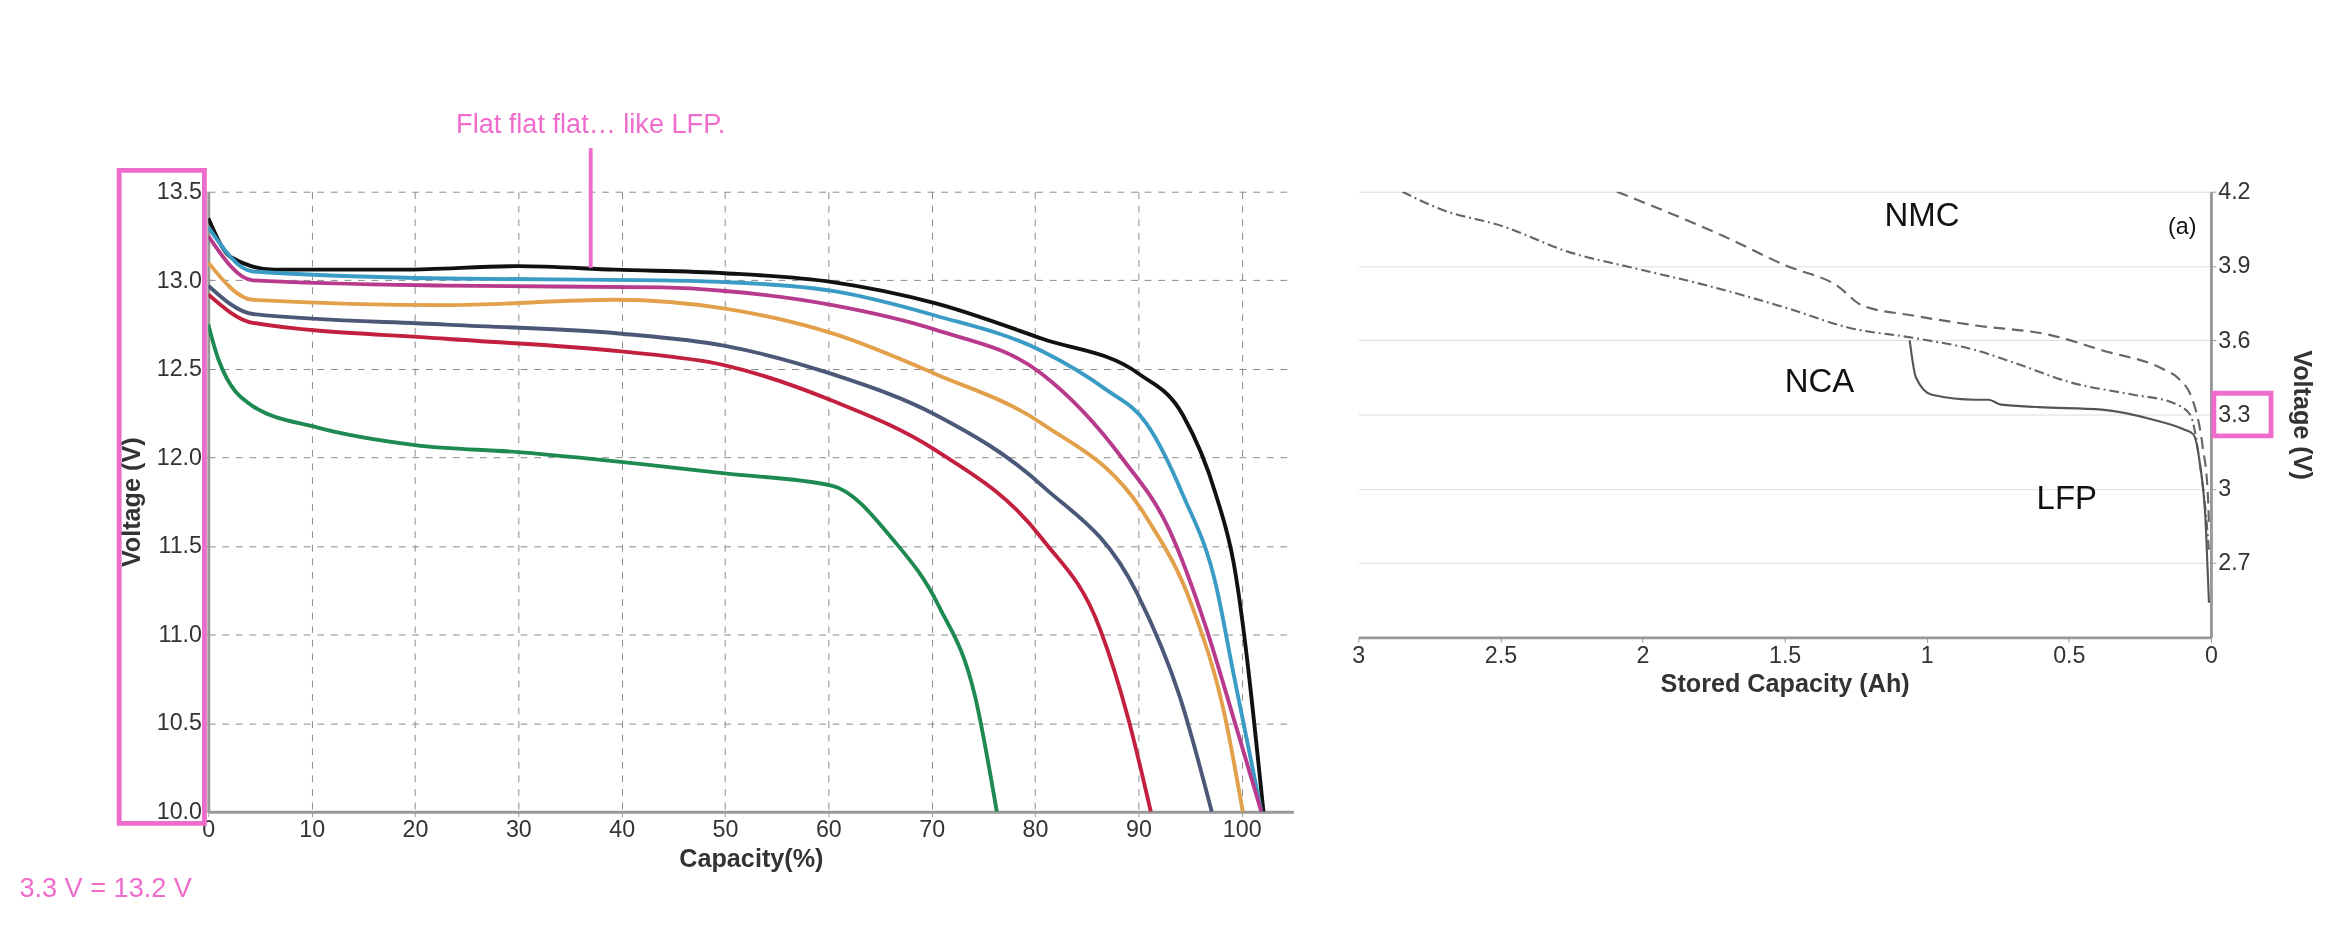  Describe the element at coordinates (2225, 488) in the screenshot. I see `y-tick-label: 3` at that location.